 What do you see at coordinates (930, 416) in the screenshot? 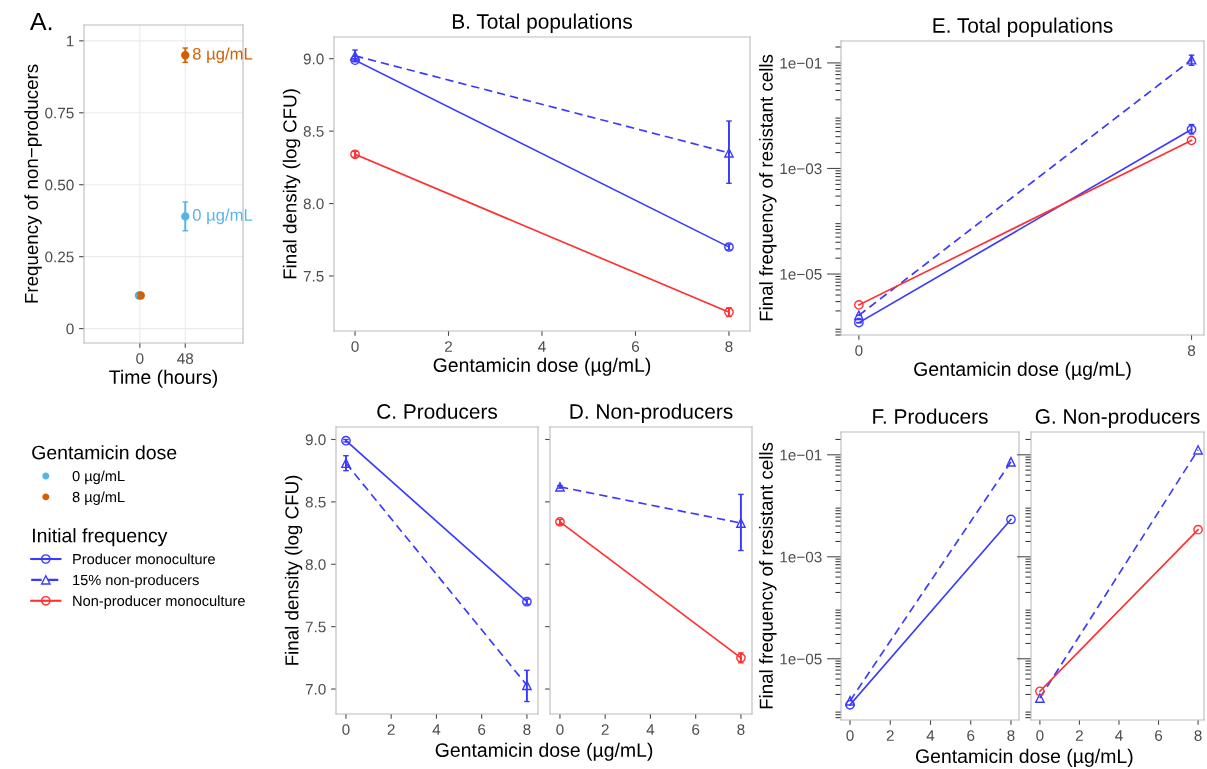
I see `chart-title: F. Producers` at bounding box center [930, 416].